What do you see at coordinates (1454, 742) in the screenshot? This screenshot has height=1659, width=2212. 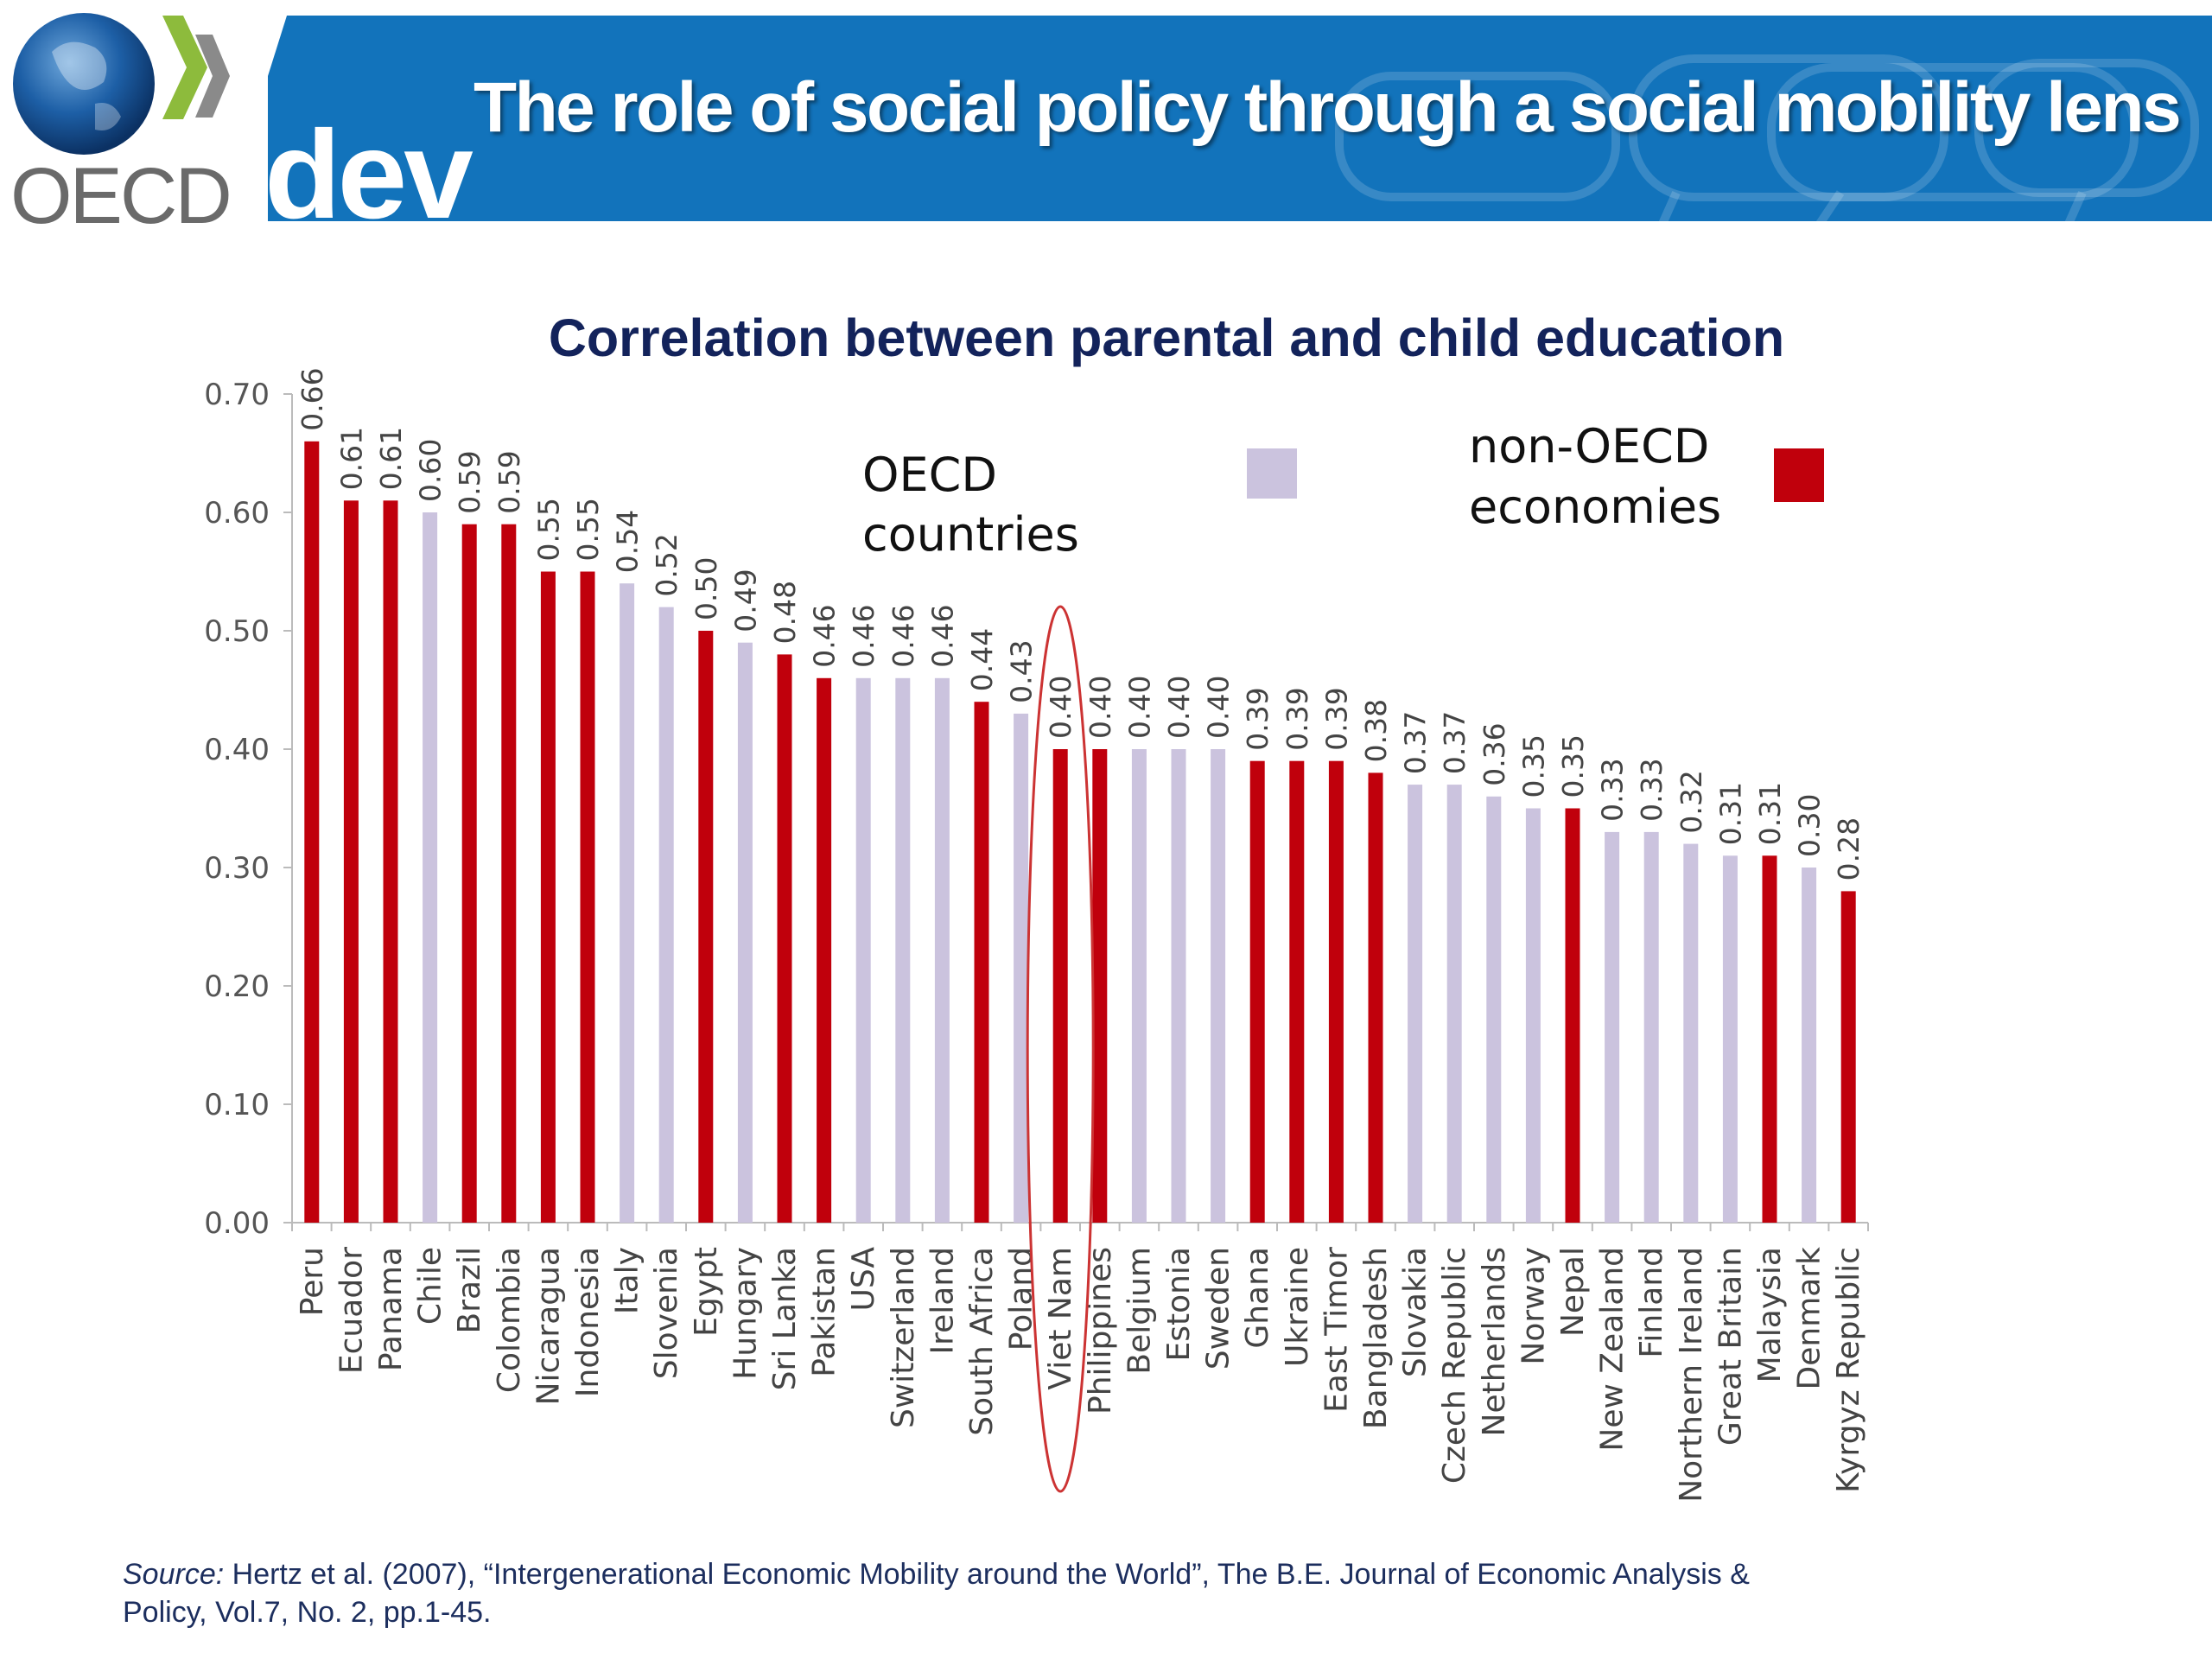 I see `data-label: 0.37` at bounding box center [1454, 742].